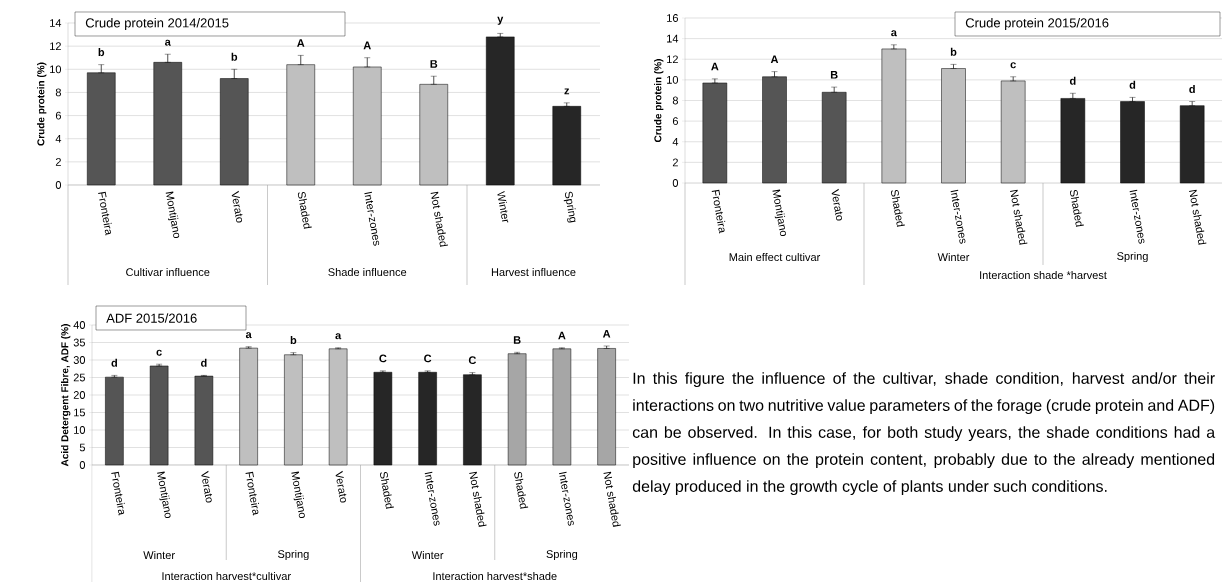 The height and width of the screenshot is (582, 1222). I want to click on y-tick-label: 30, so click(79, 360).